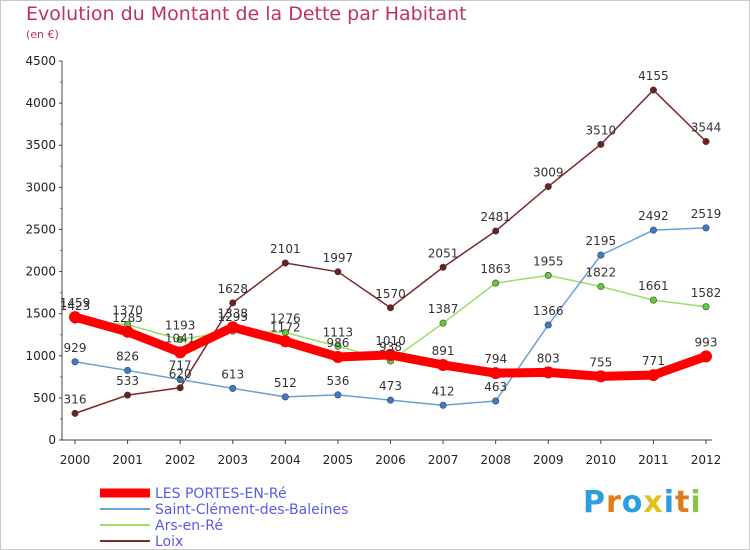 The width and height of the screenshot is (750, 550). Describe the element at coordinates (40, 272) in the screenshot. I see `y-tick-label: 2000` at that location.